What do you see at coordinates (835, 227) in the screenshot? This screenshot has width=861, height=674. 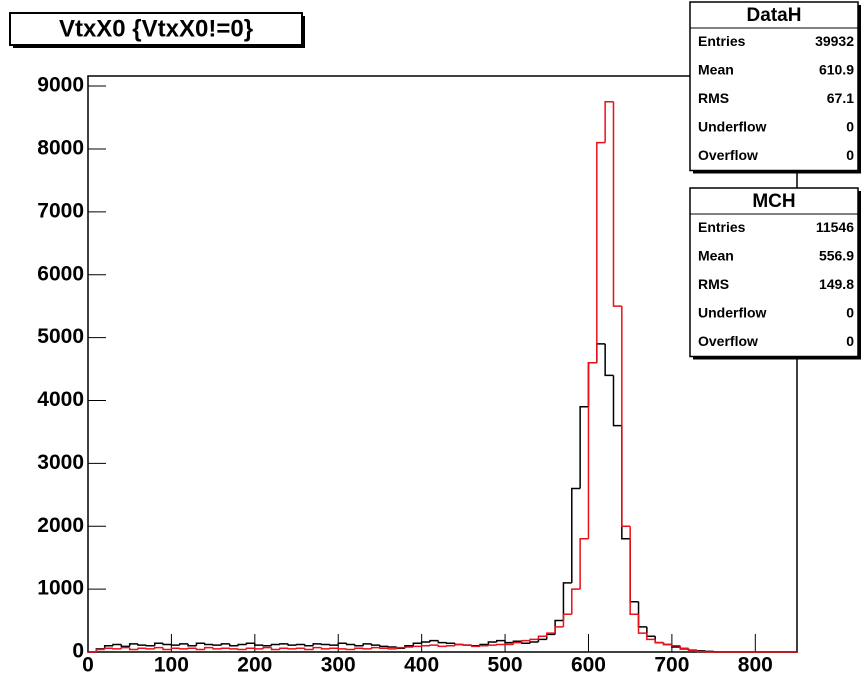 I see `stats-value: 11546` at bounding box center [835, 227].